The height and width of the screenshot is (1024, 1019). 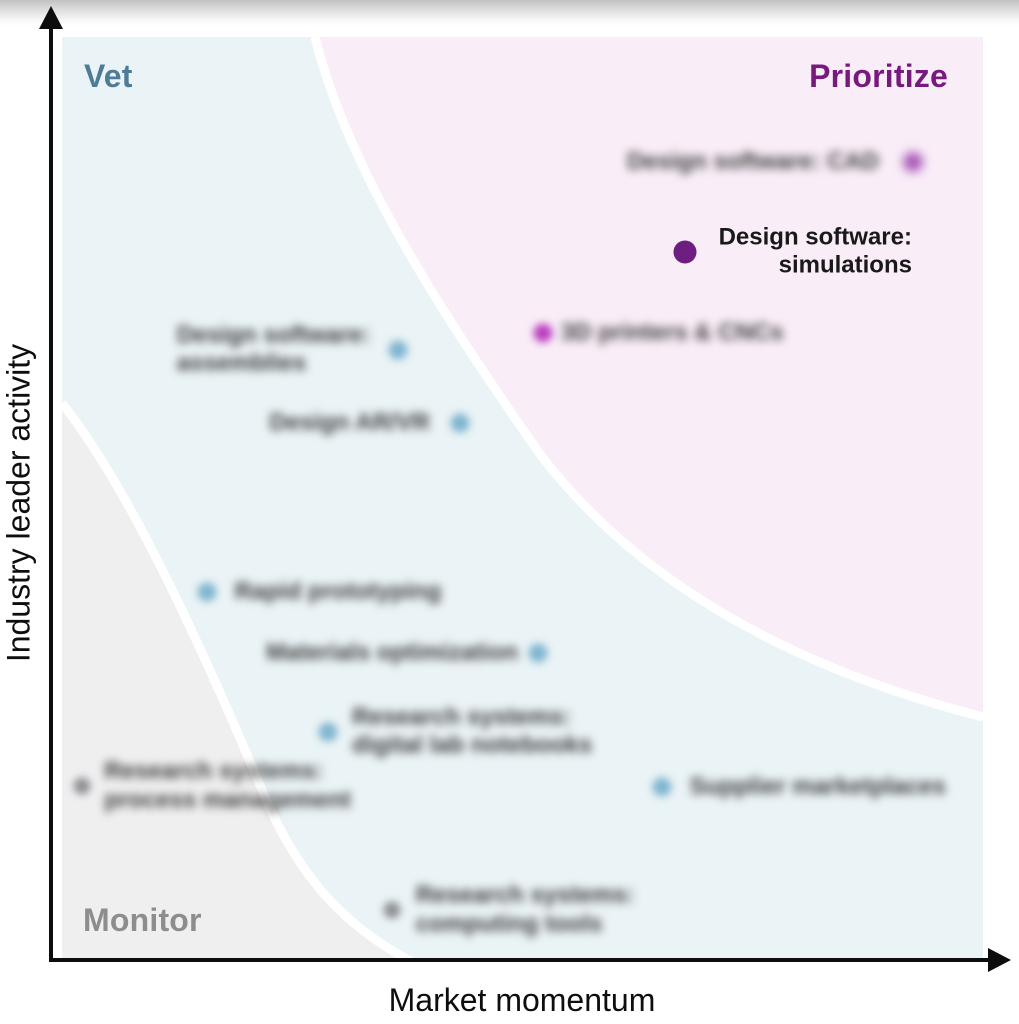 I want to click on design-ar-vr-dot, so click(x=460, y=423).